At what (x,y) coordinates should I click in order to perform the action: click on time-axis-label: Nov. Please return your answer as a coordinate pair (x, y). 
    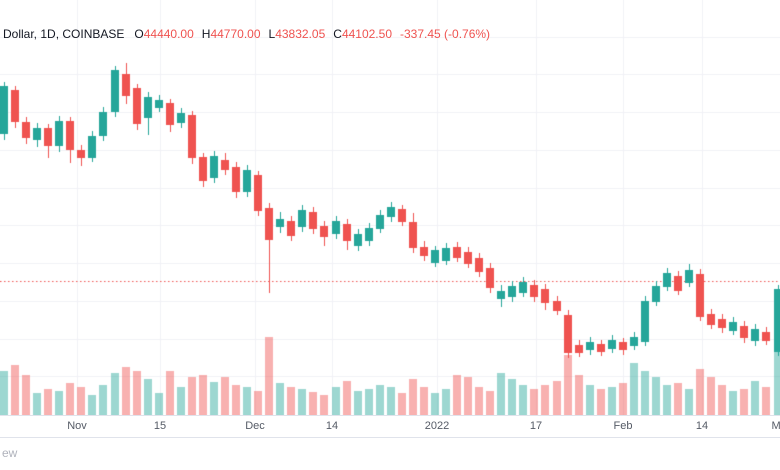
    Looking at the image, I should click on (77, 426).